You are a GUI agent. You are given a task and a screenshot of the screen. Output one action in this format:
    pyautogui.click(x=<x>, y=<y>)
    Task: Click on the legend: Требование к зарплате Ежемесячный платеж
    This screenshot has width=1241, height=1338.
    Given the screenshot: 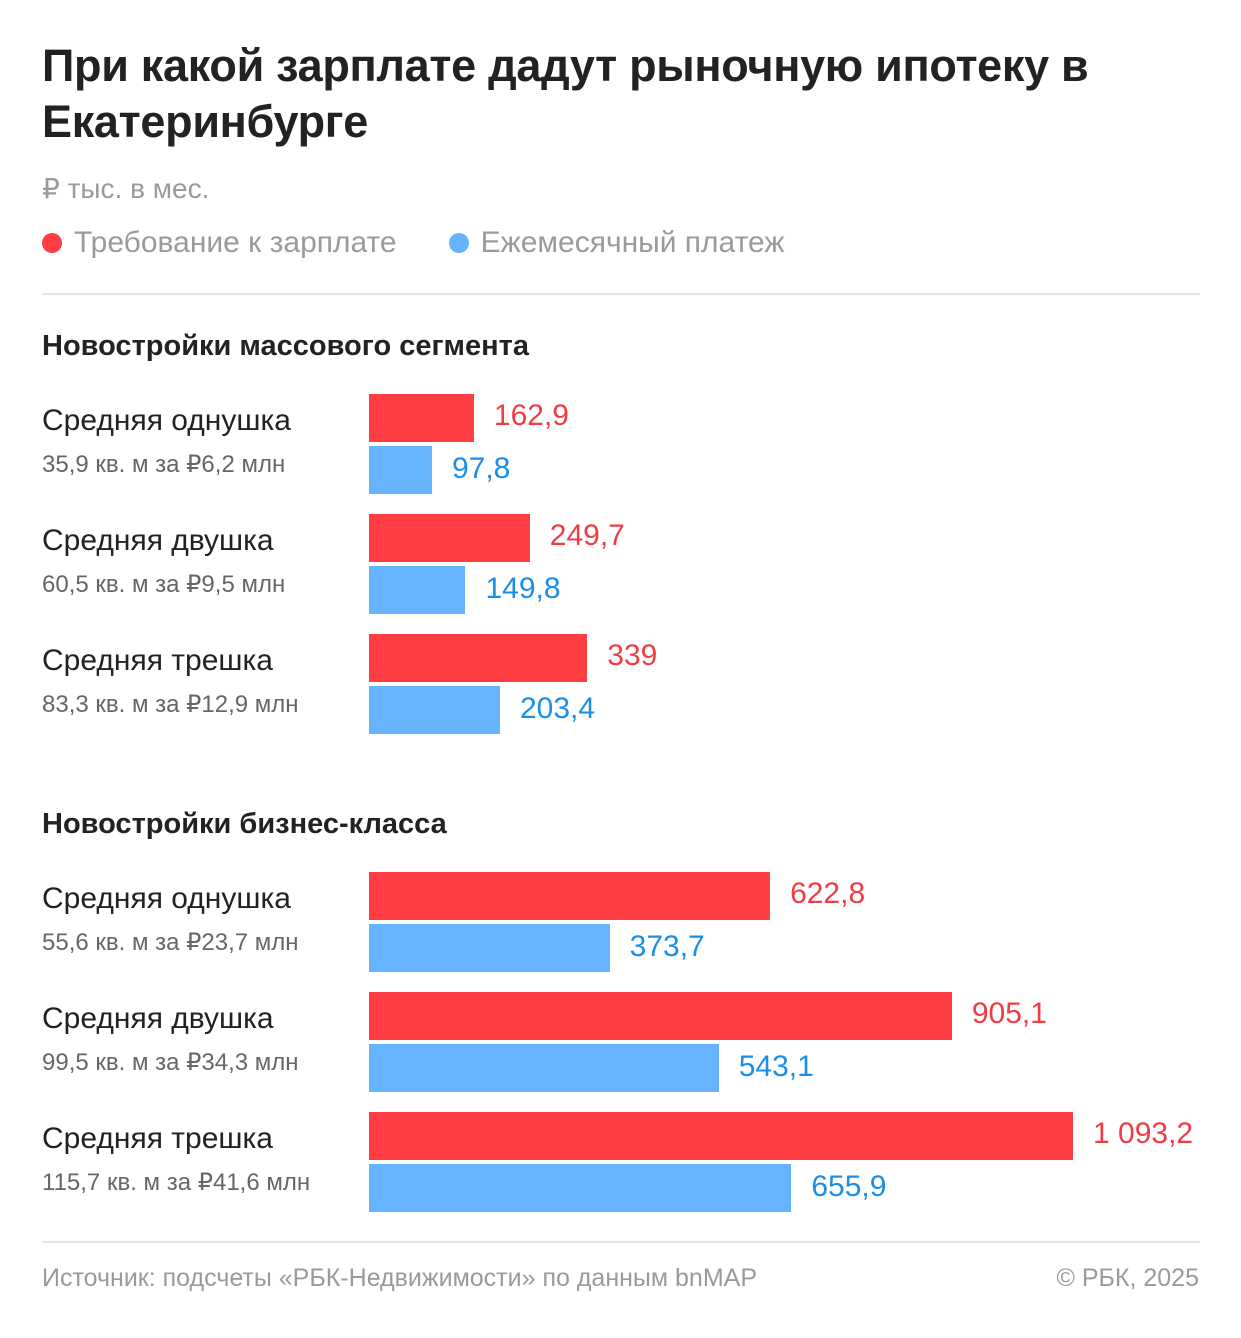 What is the action you would take?
    pyautogui.click(x=439, y=243)
    